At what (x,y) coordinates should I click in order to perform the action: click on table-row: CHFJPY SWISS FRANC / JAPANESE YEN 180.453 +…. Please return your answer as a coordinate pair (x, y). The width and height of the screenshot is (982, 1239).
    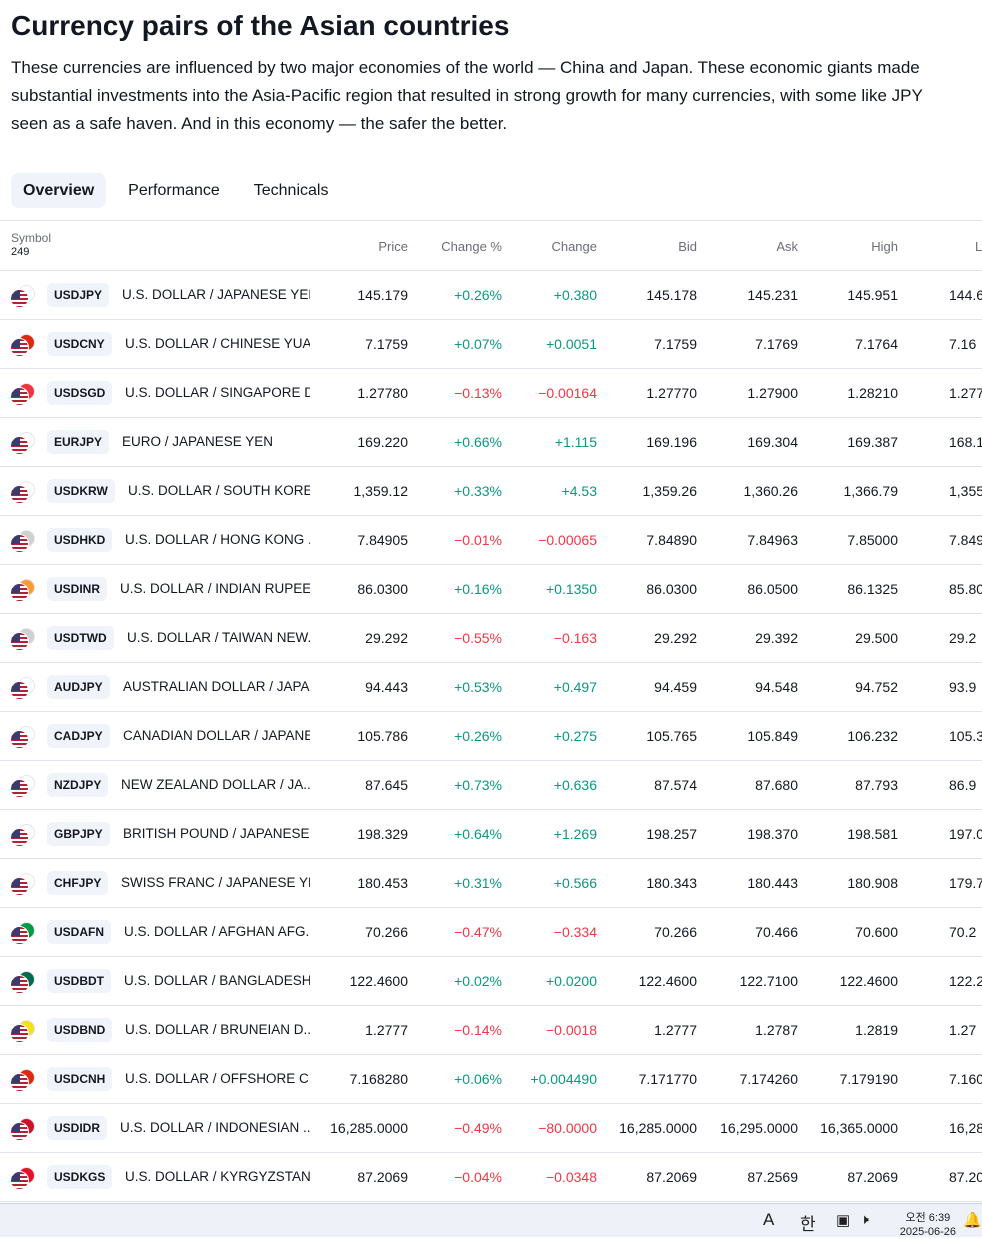
    Looking at the image, I should click on (491, 883).